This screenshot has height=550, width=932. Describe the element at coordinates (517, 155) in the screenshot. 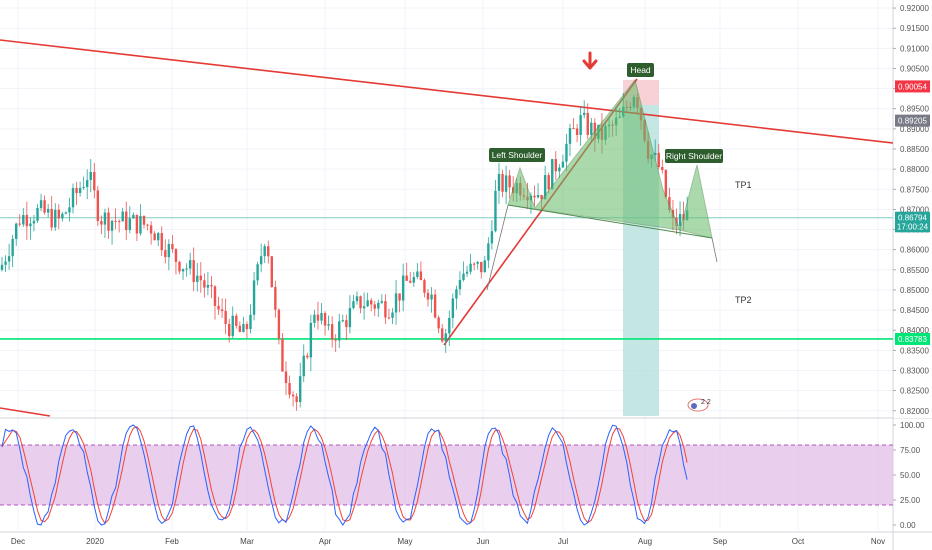

I see `left-shoulder-label: Left Shoulder` at that location.